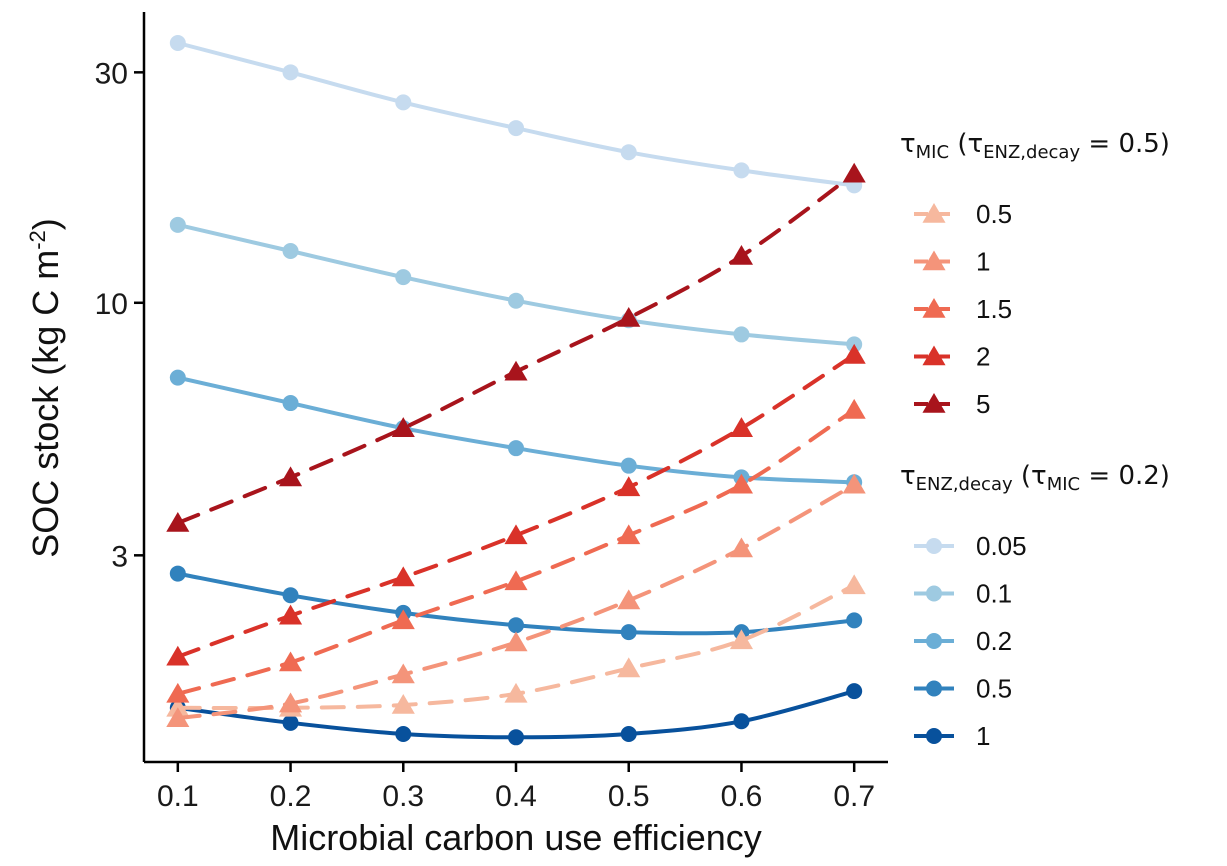 The height and width of the screenshot is (866, 1227). I want to click on y-tick-label: 3, so click(119, 556).